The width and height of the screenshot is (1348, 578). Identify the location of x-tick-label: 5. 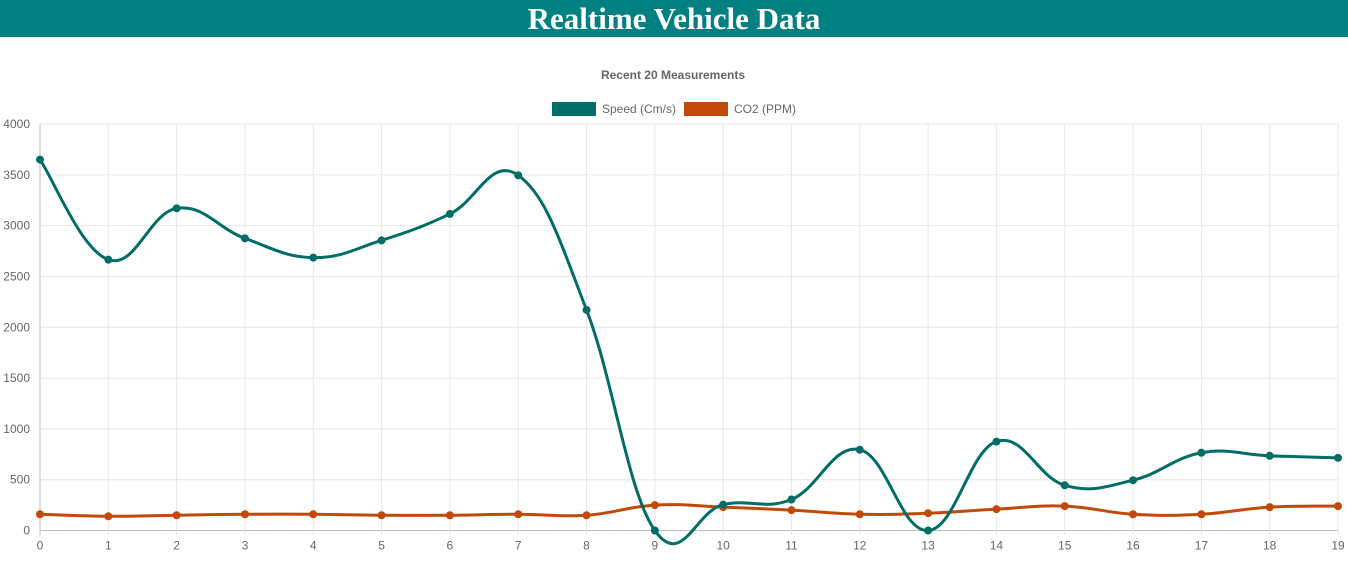
(381, 546).